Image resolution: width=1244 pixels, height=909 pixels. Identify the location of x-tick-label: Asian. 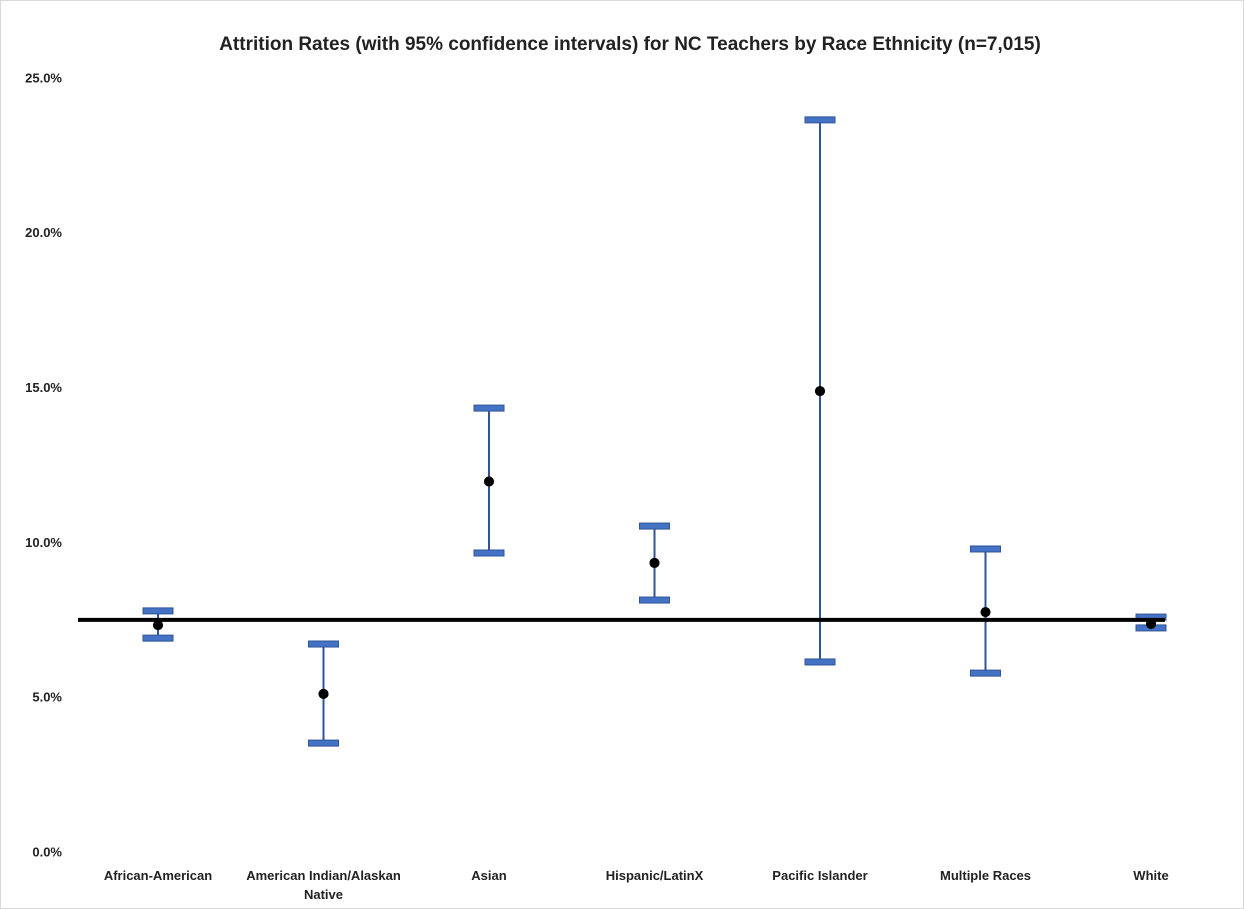
(489, 875).